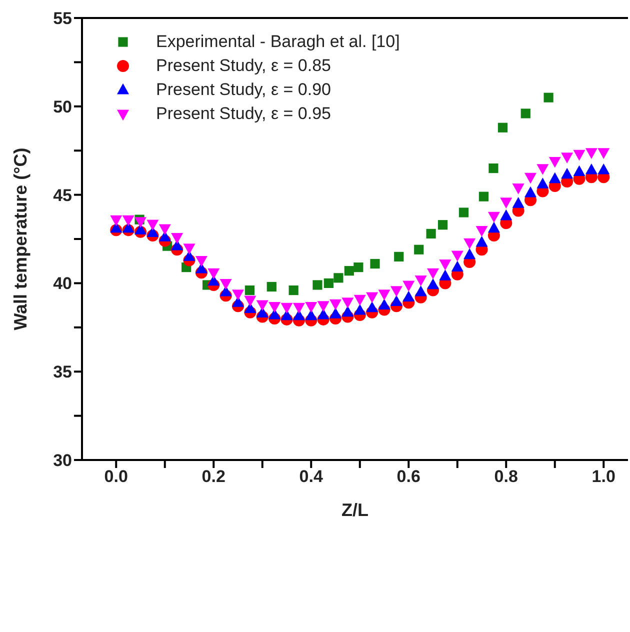 Image resolution: width=630 pixels, height=632 pixels. Describe the element at coordinates (604, 476) in the screenshot. I see `x-tick-label: 1.0` at that location.